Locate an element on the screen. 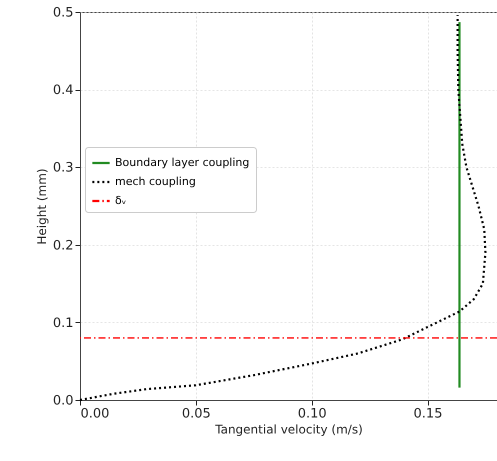 The image size is (497, 461). y-axis-title: Height (mm) is located at coordinates (41, 206).